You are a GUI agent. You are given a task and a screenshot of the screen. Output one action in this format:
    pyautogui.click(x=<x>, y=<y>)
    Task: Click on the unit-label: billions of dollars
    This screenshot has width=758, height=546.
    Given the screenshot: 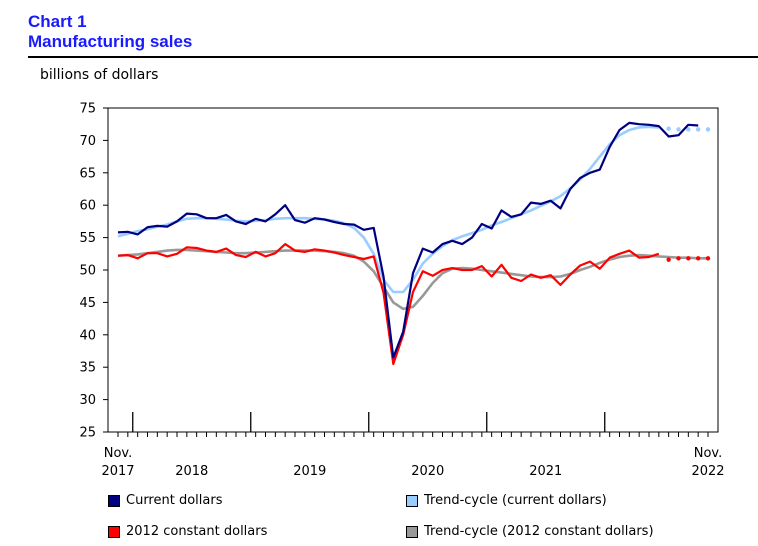 What is the action you would take?
    pyautogui.click(x=99, y=75)
    